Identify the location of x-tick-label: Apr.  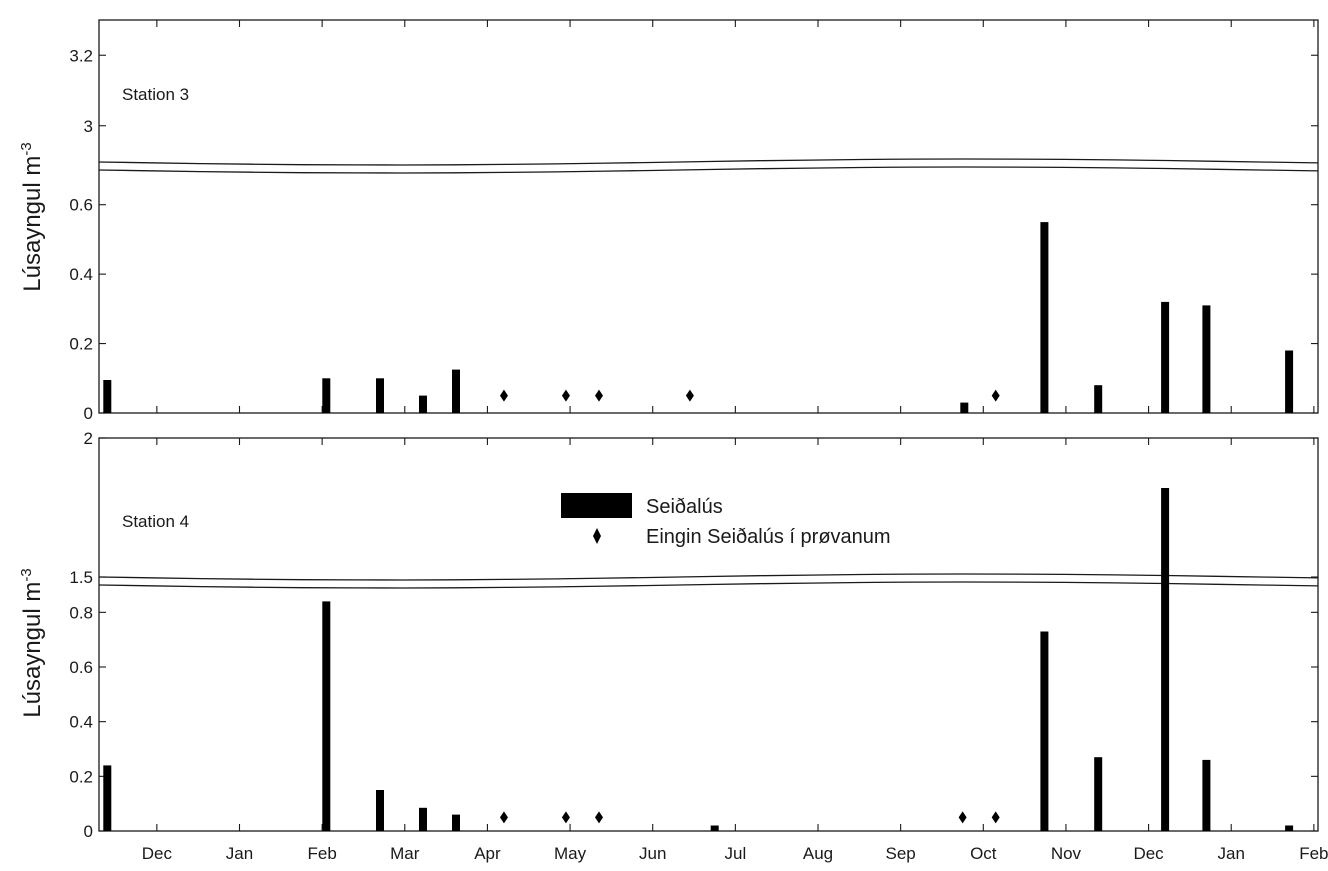
(487, 853).